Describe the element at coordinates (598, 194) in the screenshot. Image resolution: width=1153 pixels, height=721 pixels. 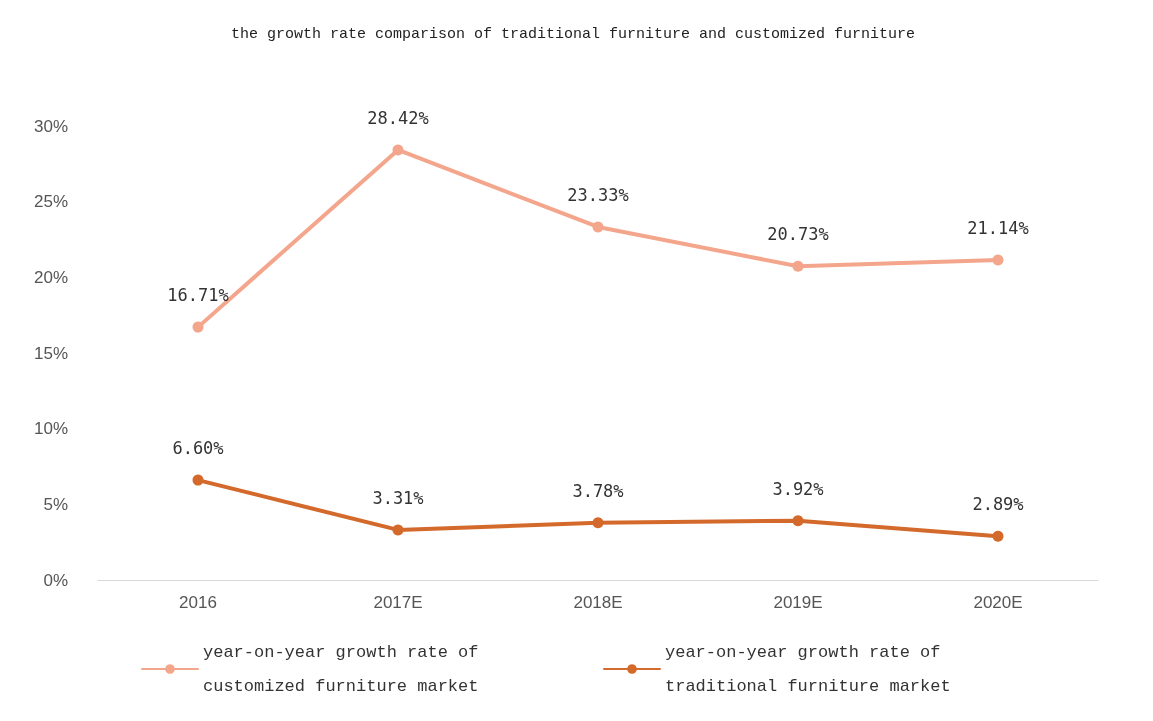
I see `data-label: 23.33%` at that location.